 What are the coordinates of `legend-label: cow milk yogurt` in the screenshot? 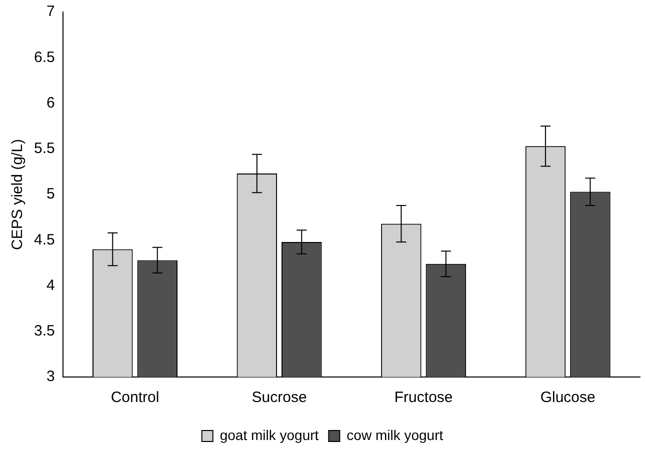 It's located at (395, 434).